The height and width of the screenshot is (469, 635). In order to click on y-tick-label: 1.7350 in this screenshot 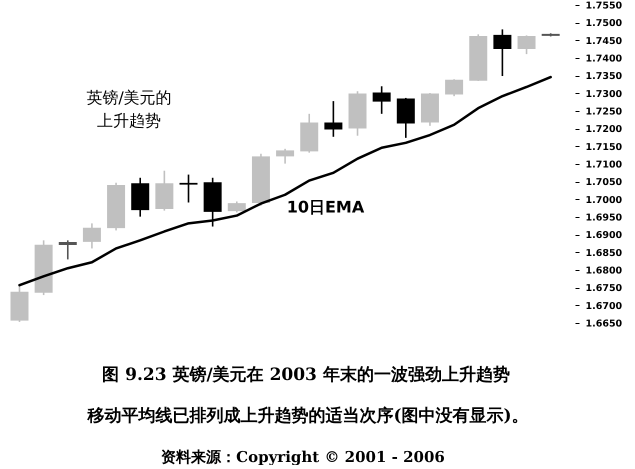, I will do `click(604, 76)`.